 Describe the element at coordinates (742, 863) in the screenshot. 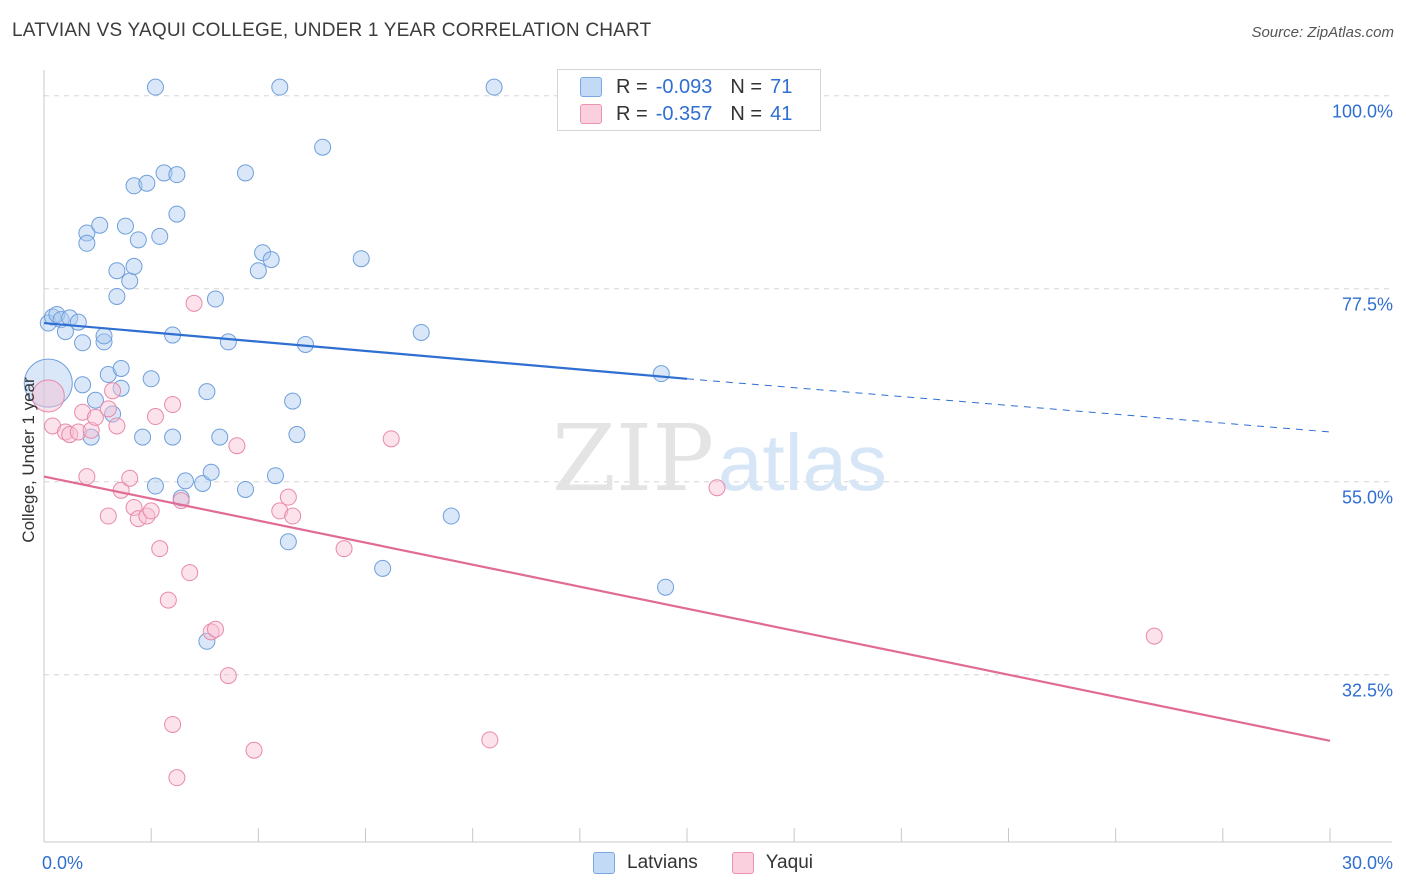

I see `yaqui-legend-swatch` at that location.